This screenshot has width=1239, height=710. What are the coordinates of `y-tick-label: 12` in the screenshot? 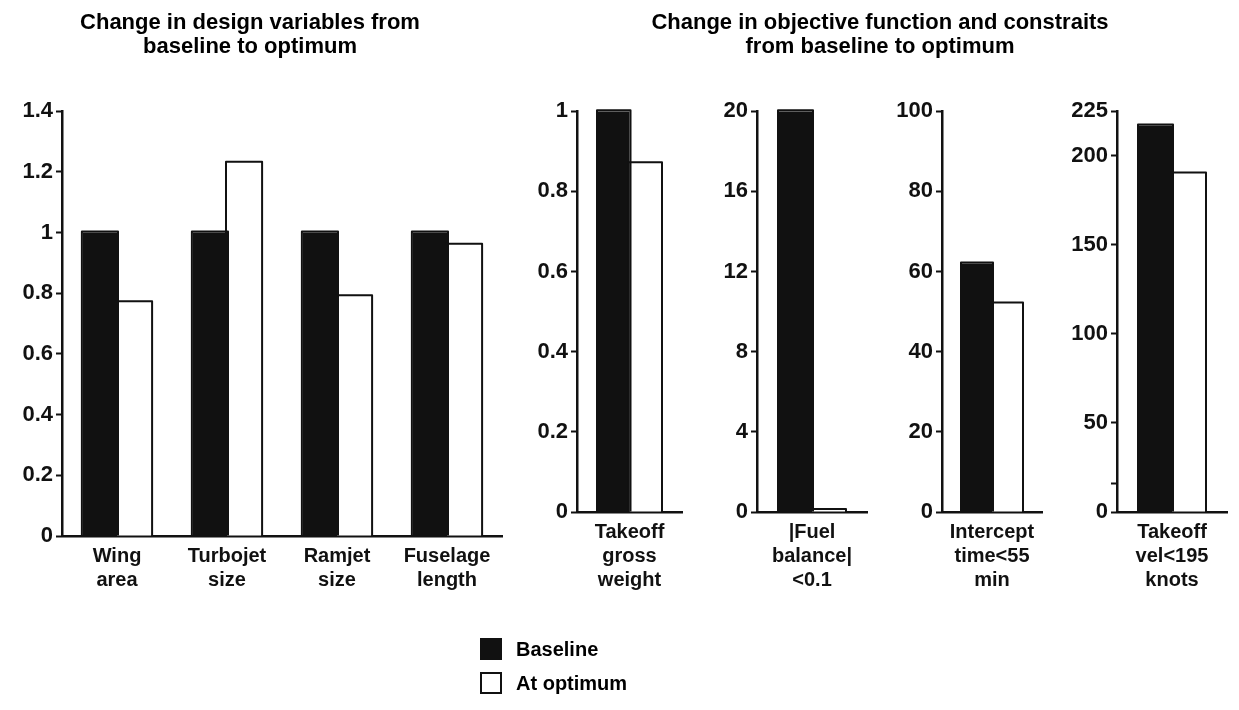 It's located at (735, 270).